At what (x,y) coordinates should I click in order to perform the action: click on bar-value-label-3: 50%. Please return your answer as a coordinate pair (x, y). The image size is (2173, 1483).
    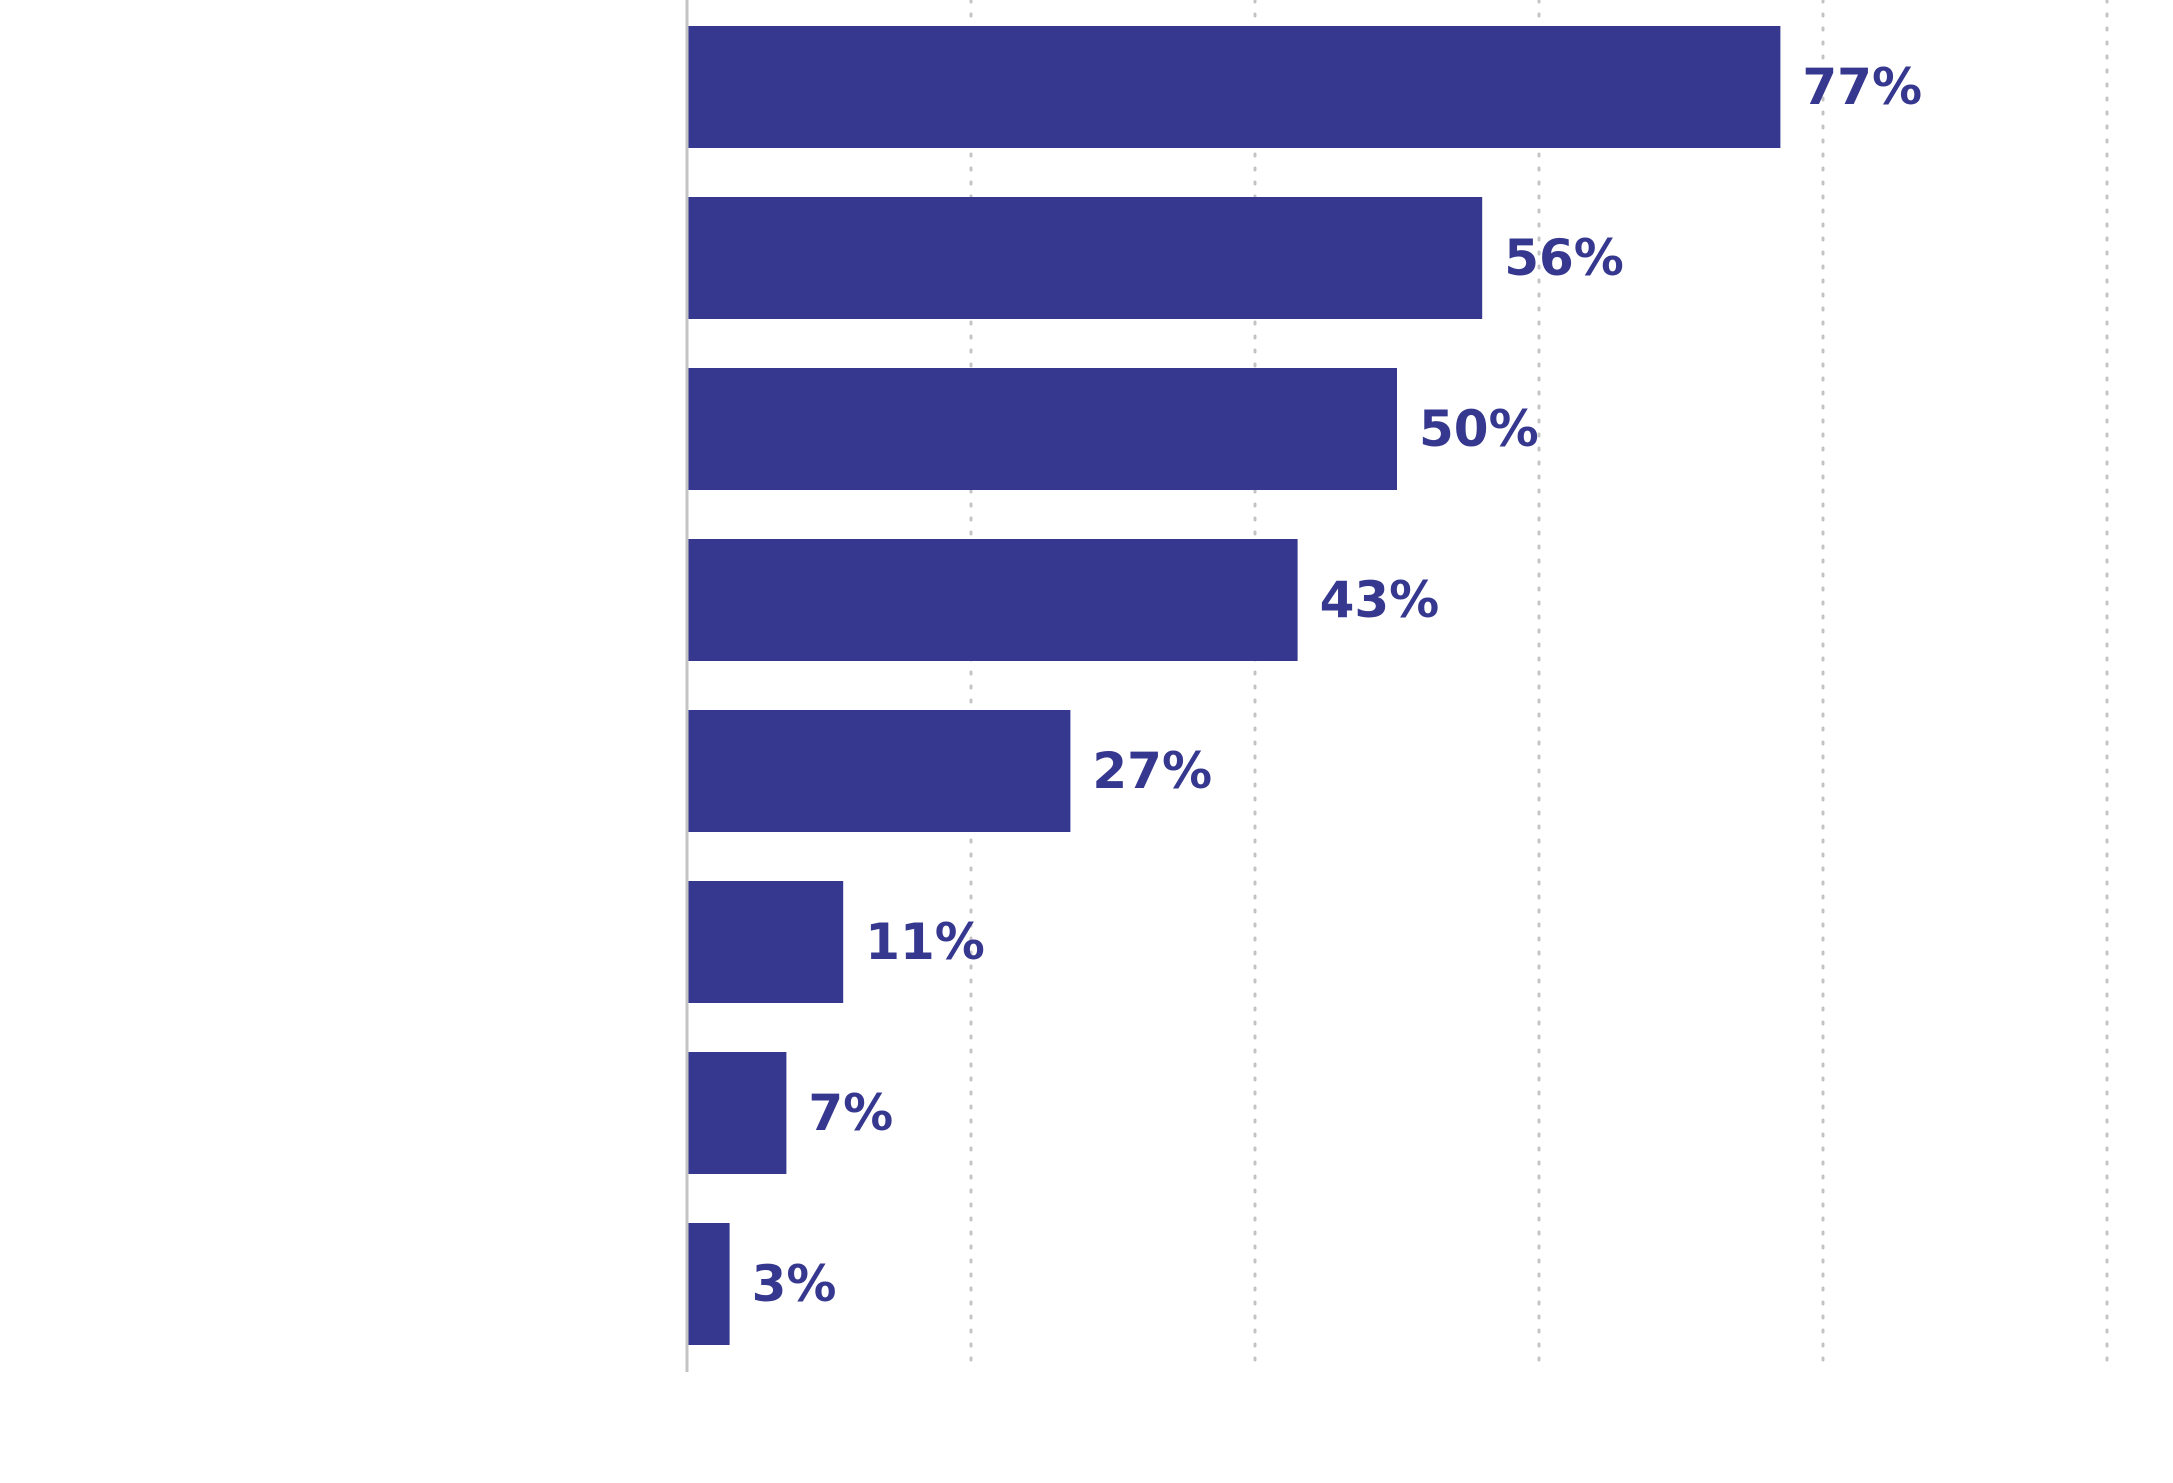
    Looking at the image, I should click on (1479, 429).